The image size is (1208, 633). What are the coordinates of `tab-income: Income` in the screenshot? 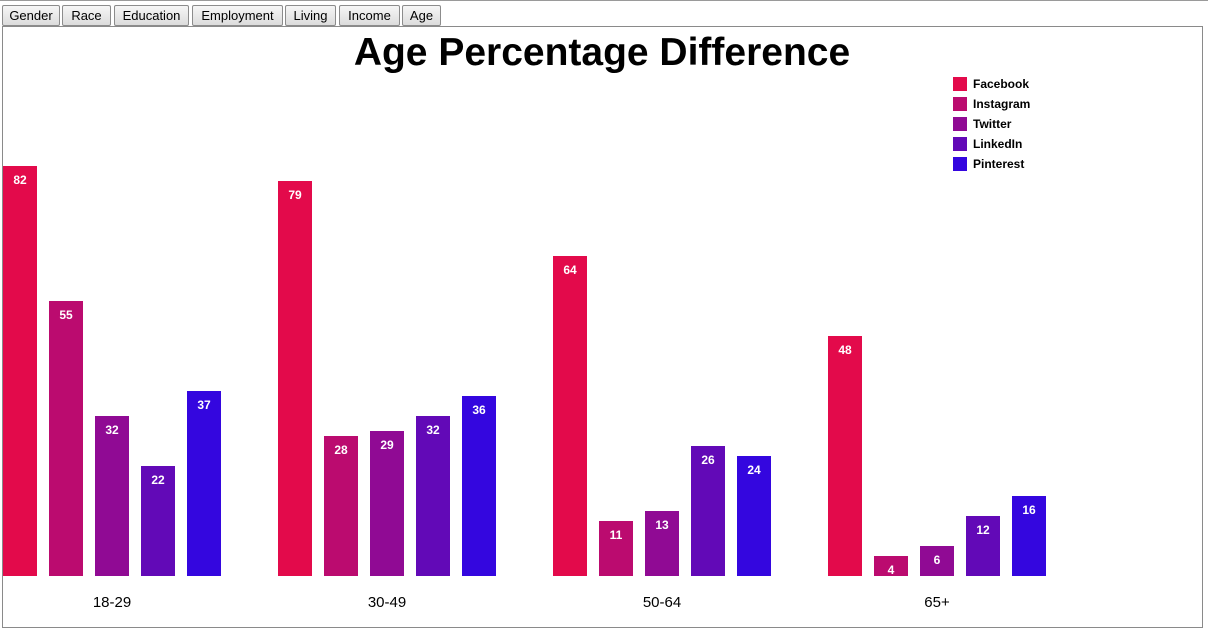 It's located at (369, 15).